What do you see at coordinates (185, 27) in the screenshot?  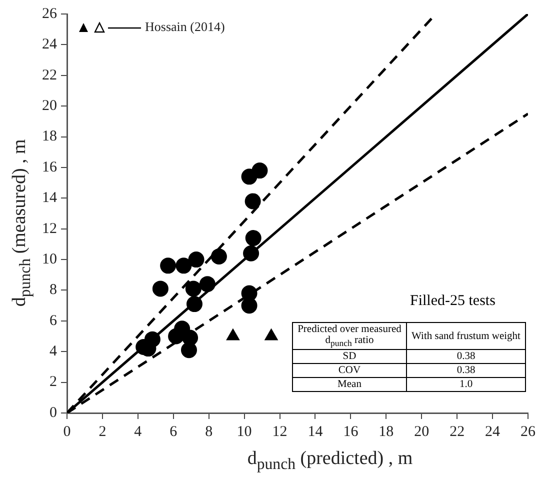 I see `legend-label: Hossain (2014)` at bounding box center [185, 27].